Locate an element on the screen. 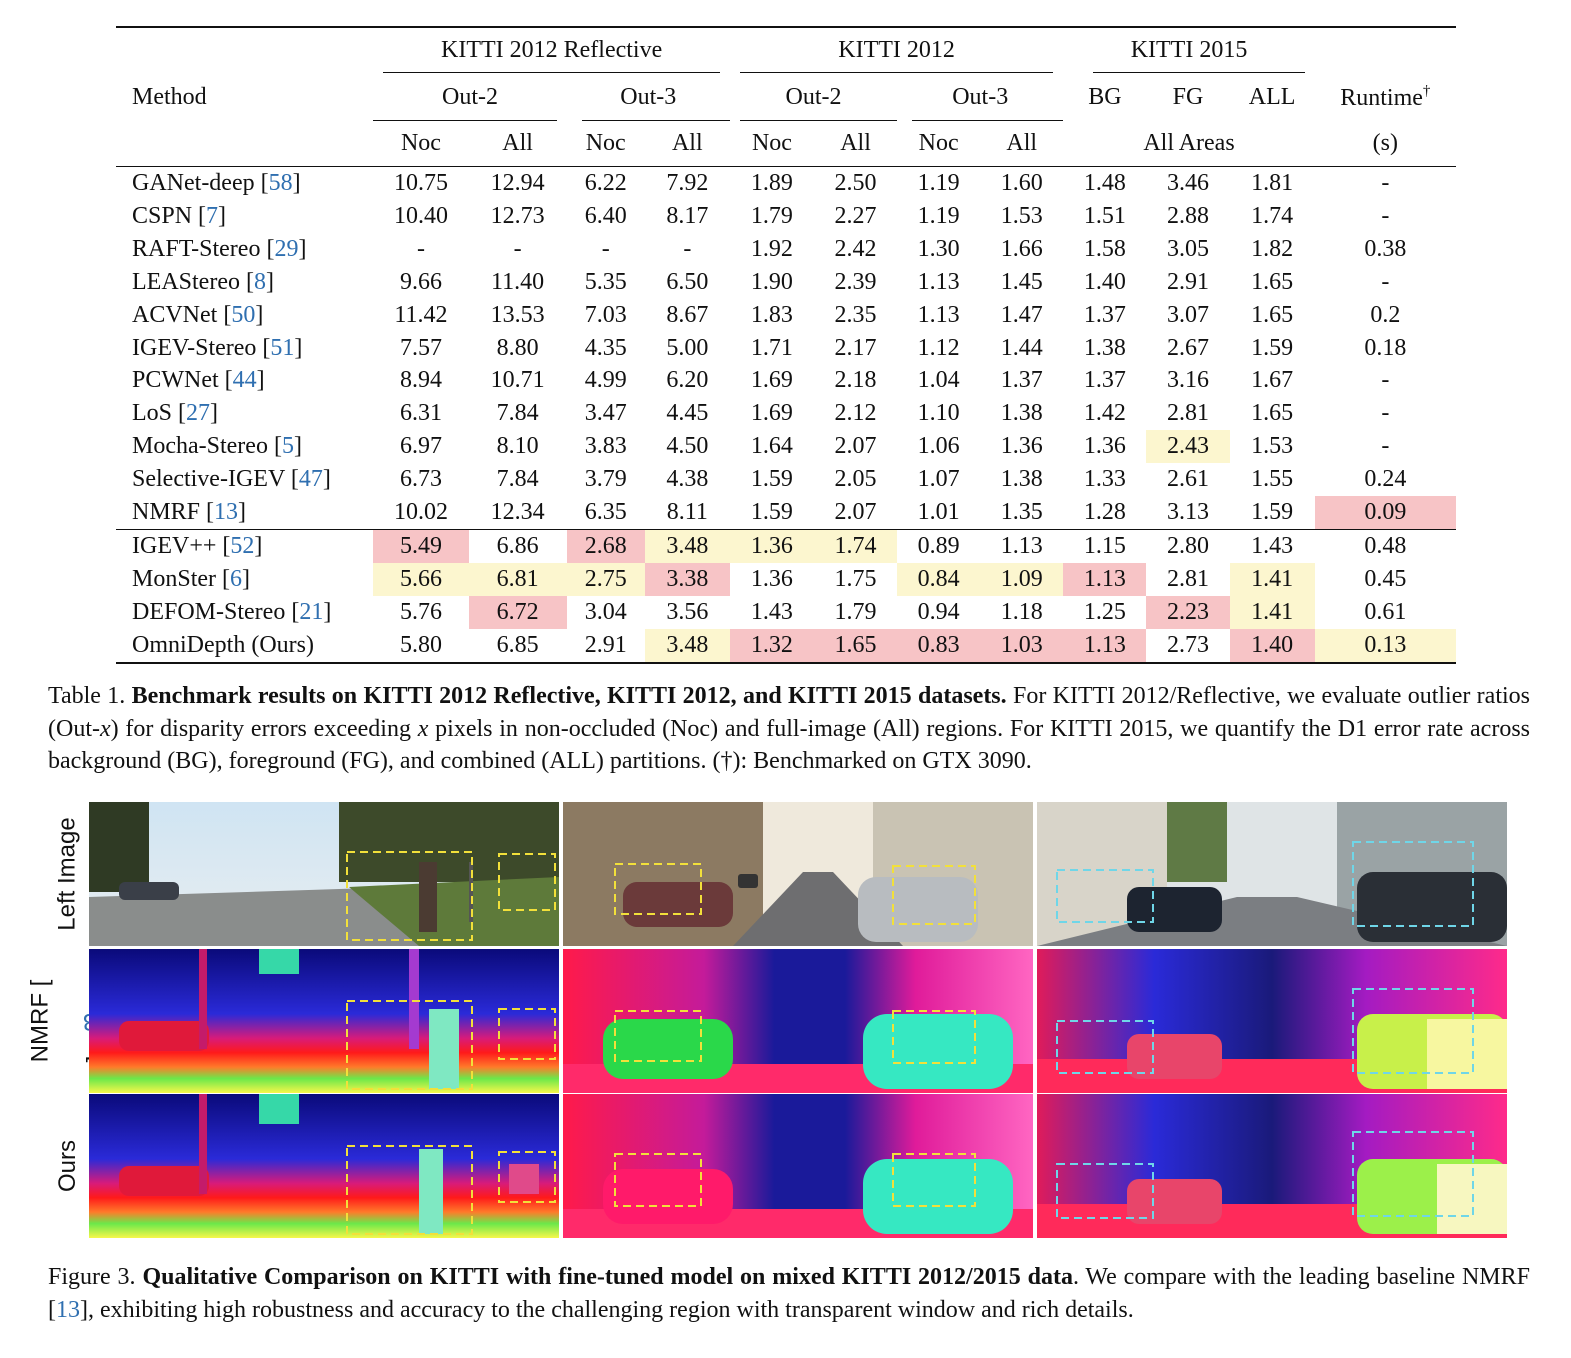  value-cell: 13.53 is located at coordinates (517, 314).